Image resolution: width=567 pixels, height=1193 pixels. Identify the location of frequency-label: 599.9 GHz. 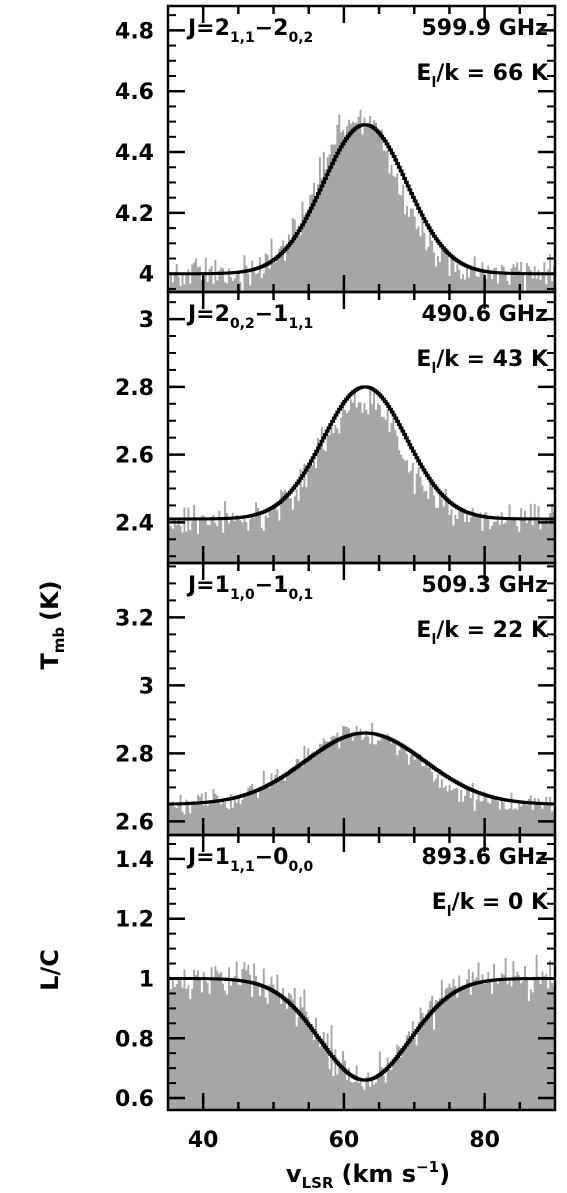
(484, 28).